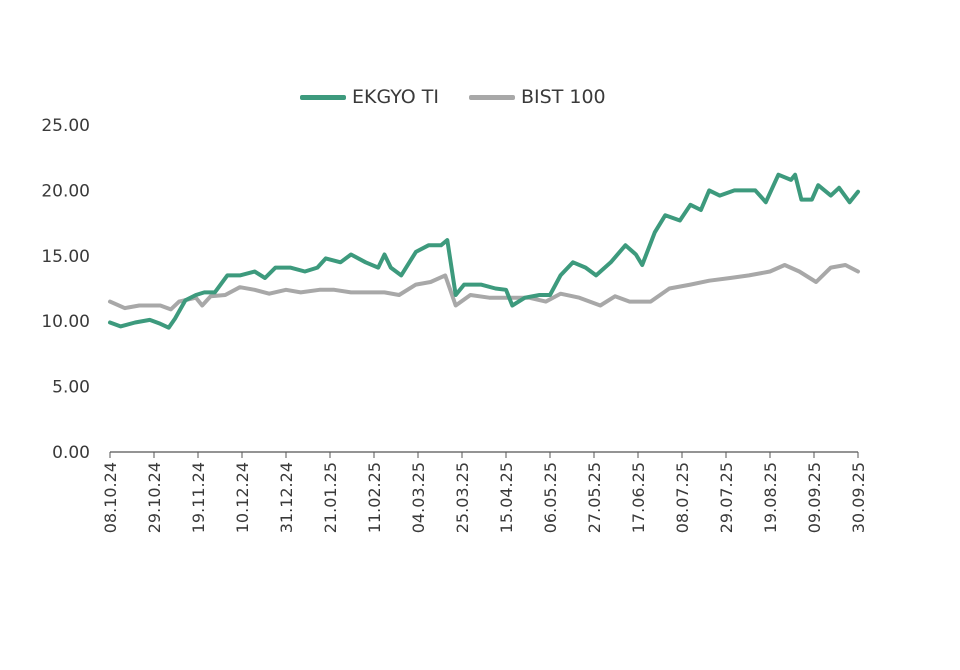 The image size is (960, 670). What do you see at coordinates (65, 191) in the screenshot?
I see `y-tick-label: 20.00` at bounding box center [65, 191].